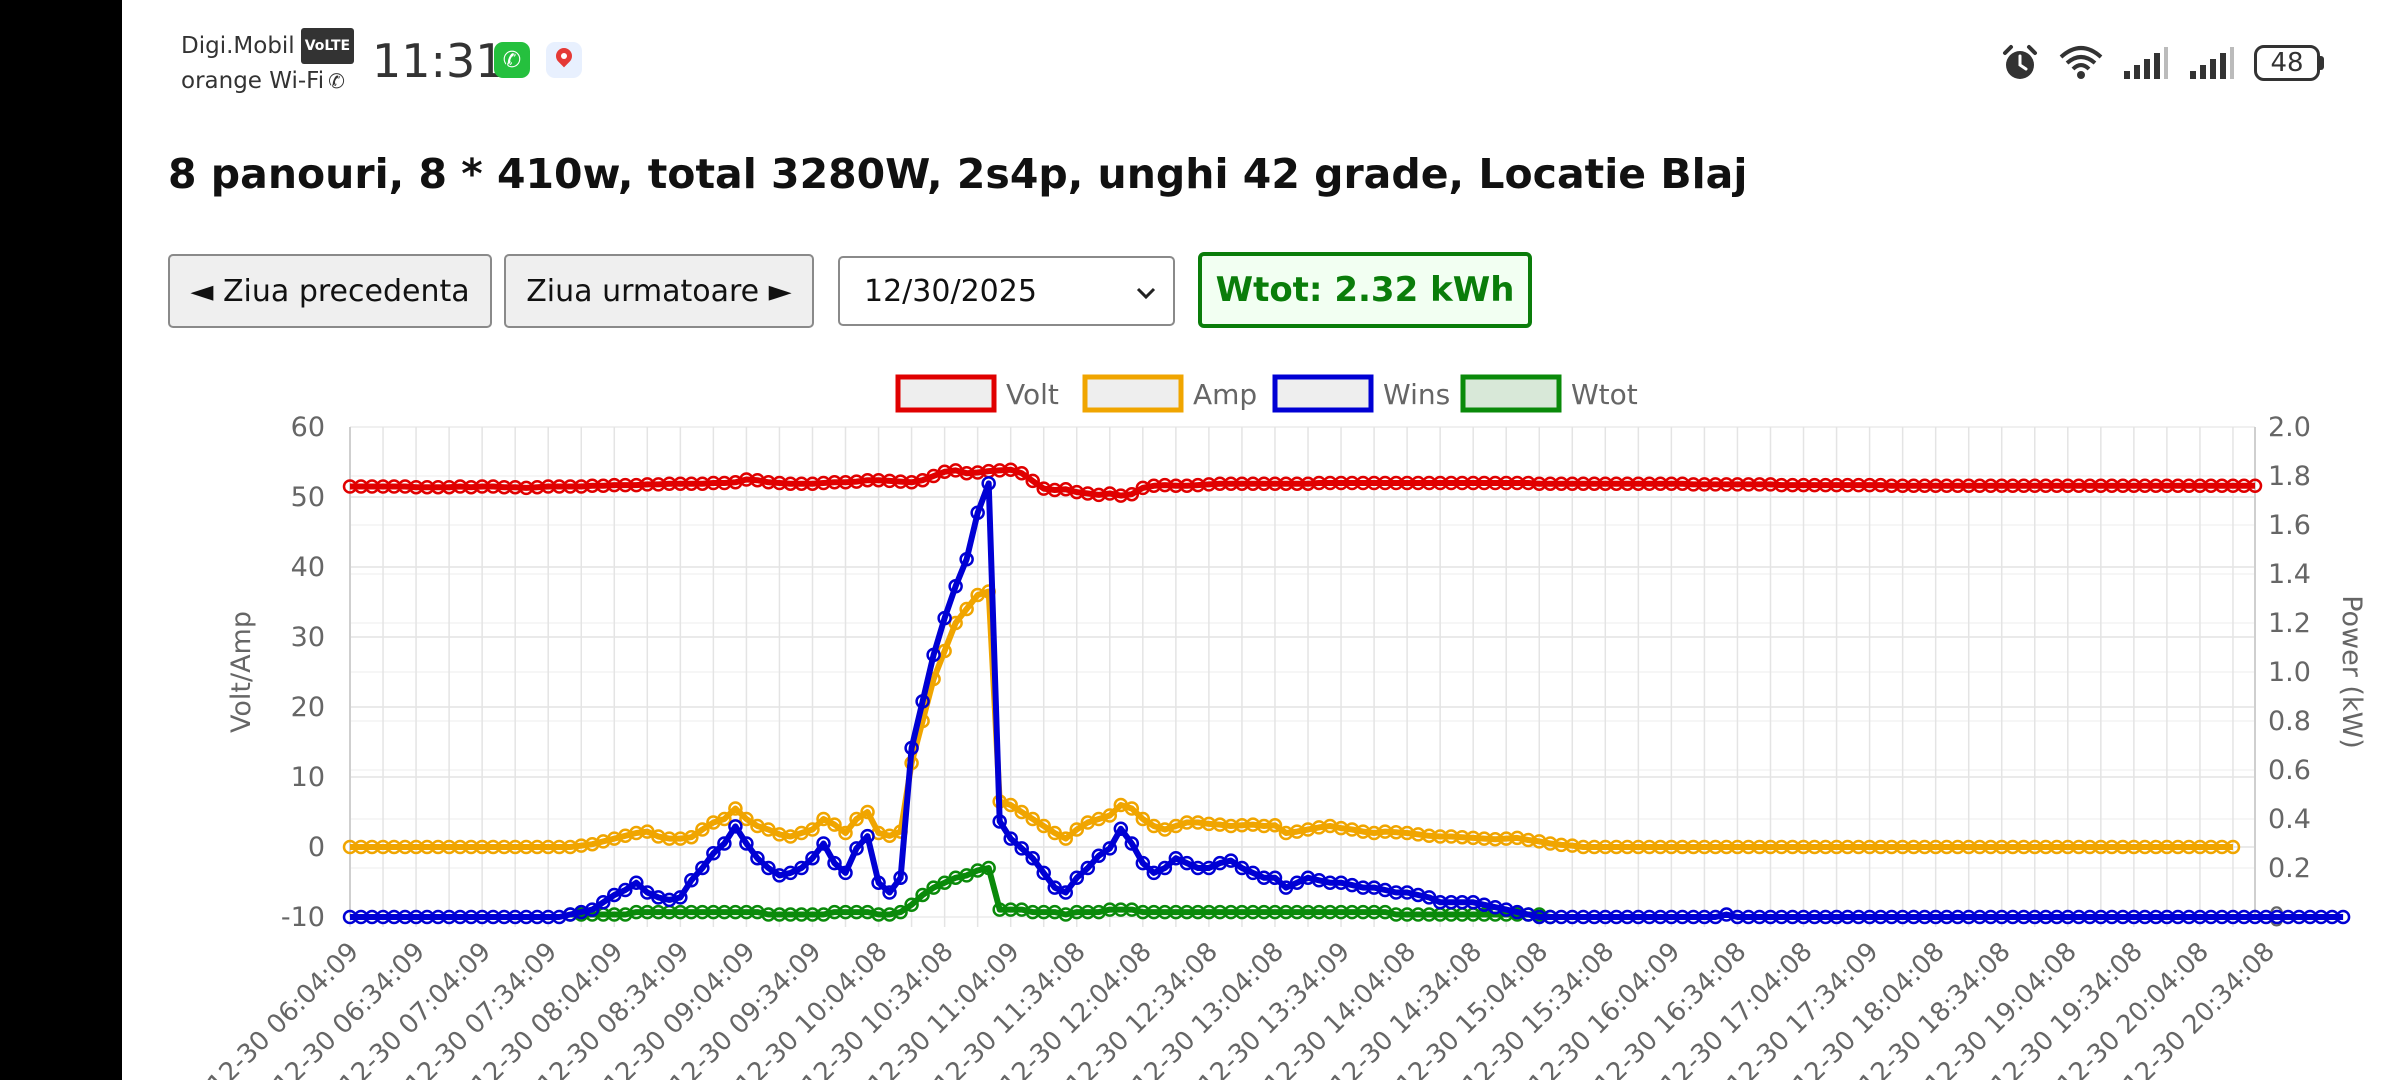 This screenshot has height=1080, width=2388. Describe the element at coordinates (308, 777) in the screenshot. I see `left-tick-label: 10` at that location.